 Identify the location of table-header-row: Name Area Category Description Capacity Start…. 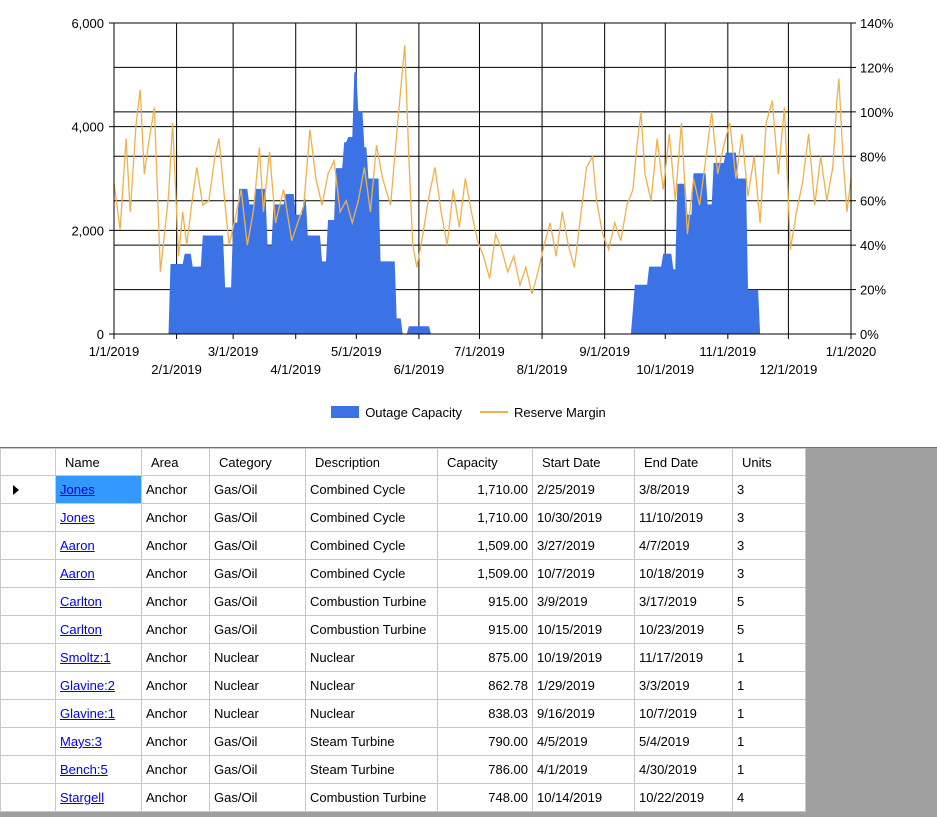
(403, 462).